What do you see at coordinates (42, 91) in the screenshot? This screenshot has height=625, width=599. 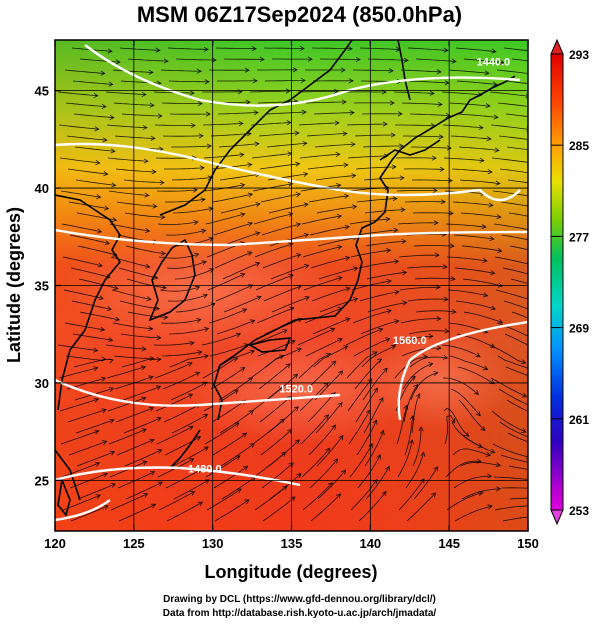 I see `y-tick-label: 45` at bounding box center [42, 91].